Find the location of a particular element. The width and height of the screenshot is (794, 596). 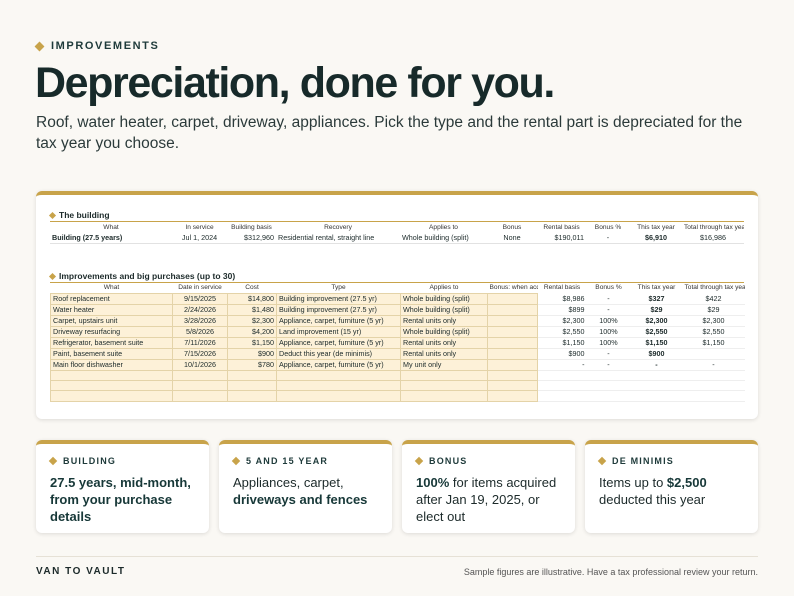

cell-this-year: $2,550 is located at coordinates (656, 332).